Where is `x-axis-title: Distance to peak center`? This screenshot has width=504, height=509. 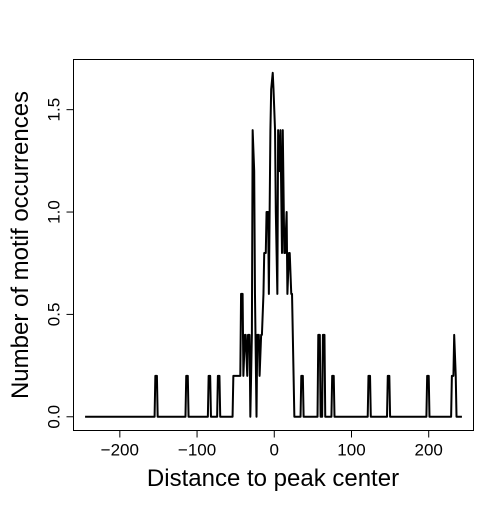 x-axis-title: Distance to peak center is located at coordinates (273, 478).